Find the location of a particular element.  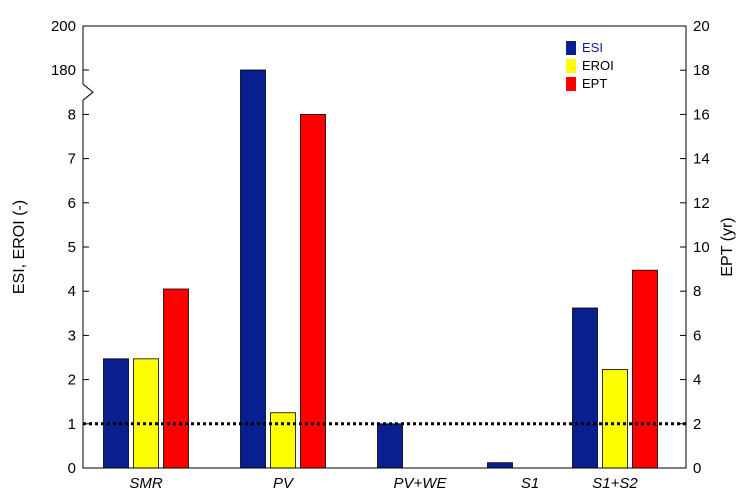

bar-eroi-pv is located at coordinates (283, 440).